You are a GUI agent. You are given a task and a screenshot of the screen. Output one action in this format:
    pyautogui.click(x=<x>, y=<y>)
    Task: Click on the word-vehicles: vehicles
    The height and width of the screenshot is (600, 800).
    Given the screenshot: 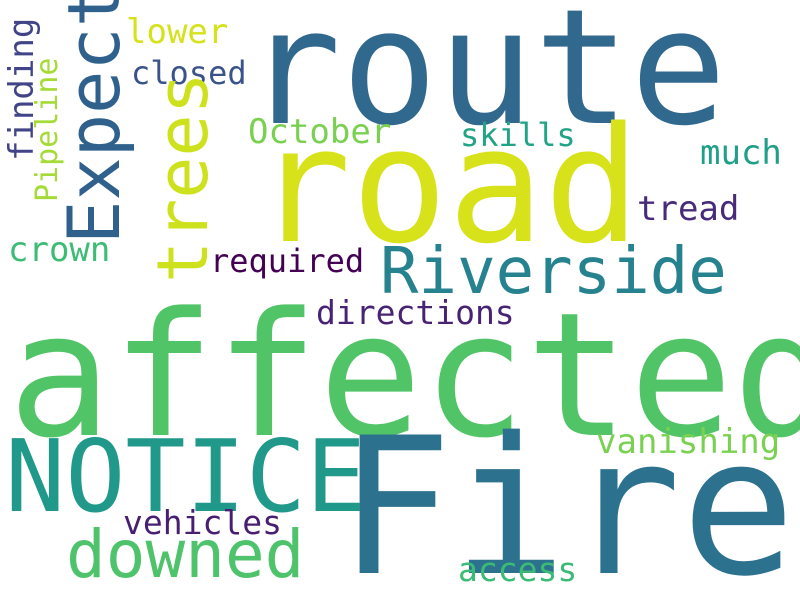 What is the action you would take?
    pyautogui.click(x=202, y=522)
    